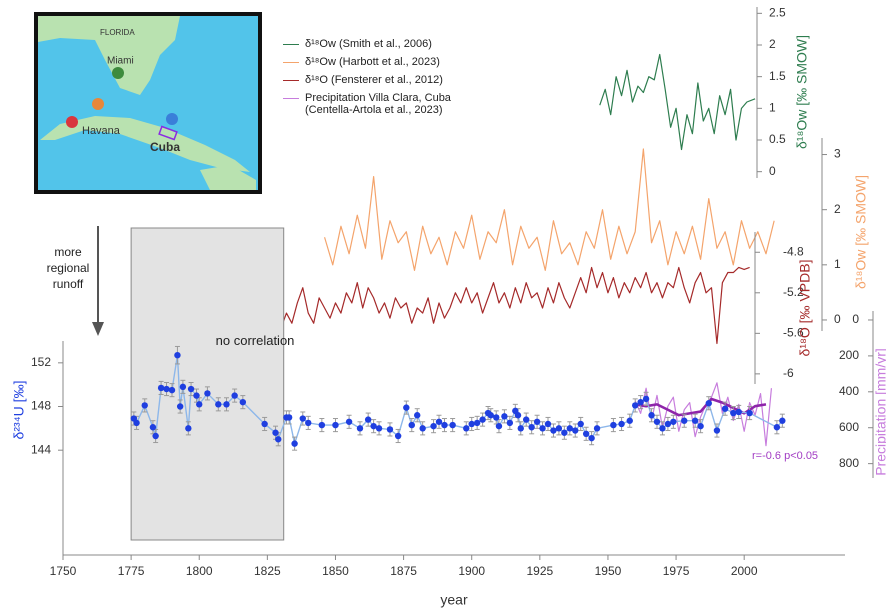  What do you see at coordinates (777, 76) in the screenshot?
I see `y-tick-label: 1.5` at bounding box center [777, 76].